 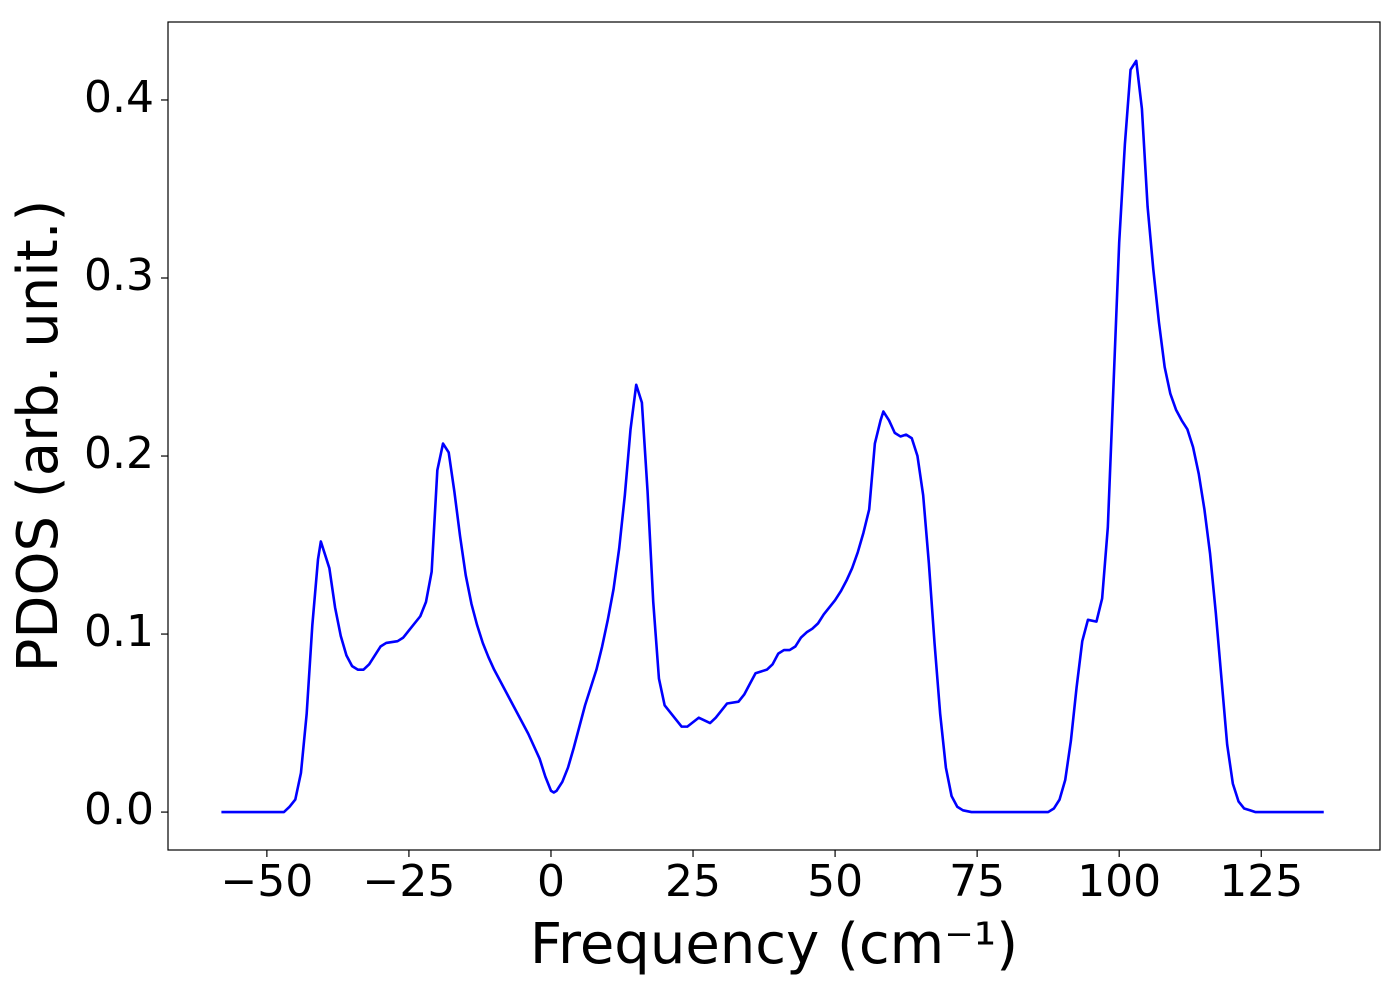 I want to click on x-tick-label: 125, so click(x=1261, y=881).